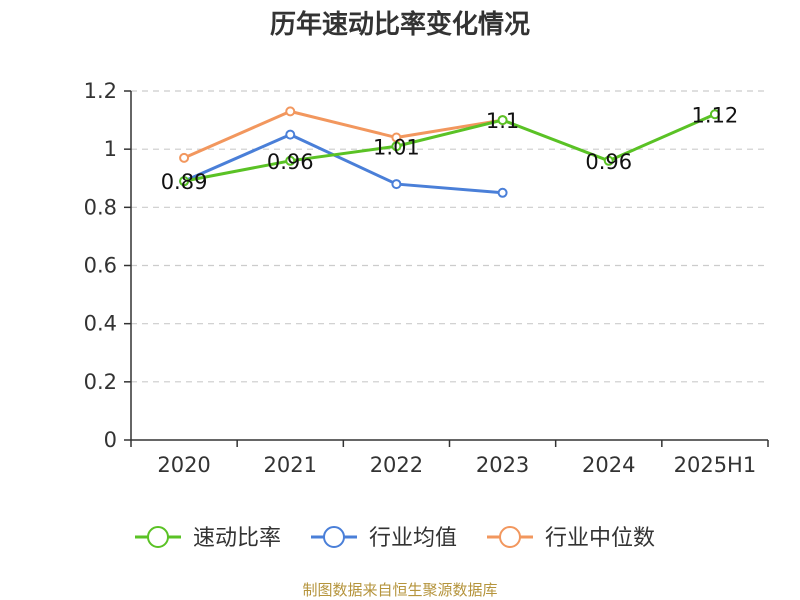 This screenshot has height=600, width=800. Describe the element at coordinates (715, 465) in the screenshot. I see `x-tick-label: 2025H1` at that location.